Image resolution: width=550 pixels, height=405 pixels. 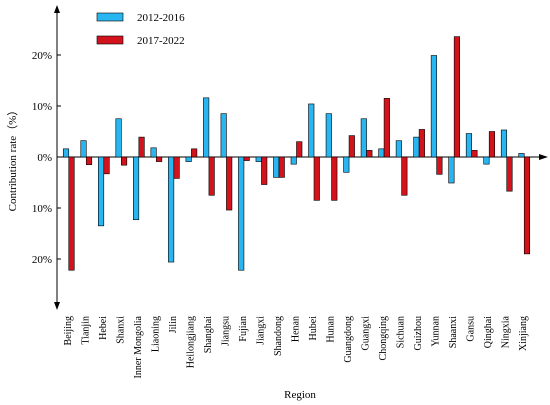 What do you see at coordinates (138, 346) in the screenshot?
I see `category-label: Inner Mongolia` at bounding box center [138, 346].